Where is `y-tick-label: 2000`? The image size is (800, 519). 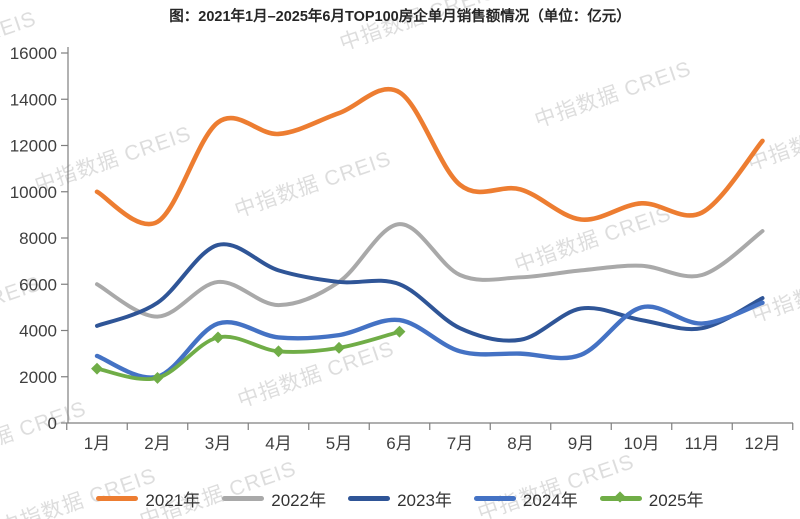
y-tick-label: 2000 is located at coordinates (38, 377).